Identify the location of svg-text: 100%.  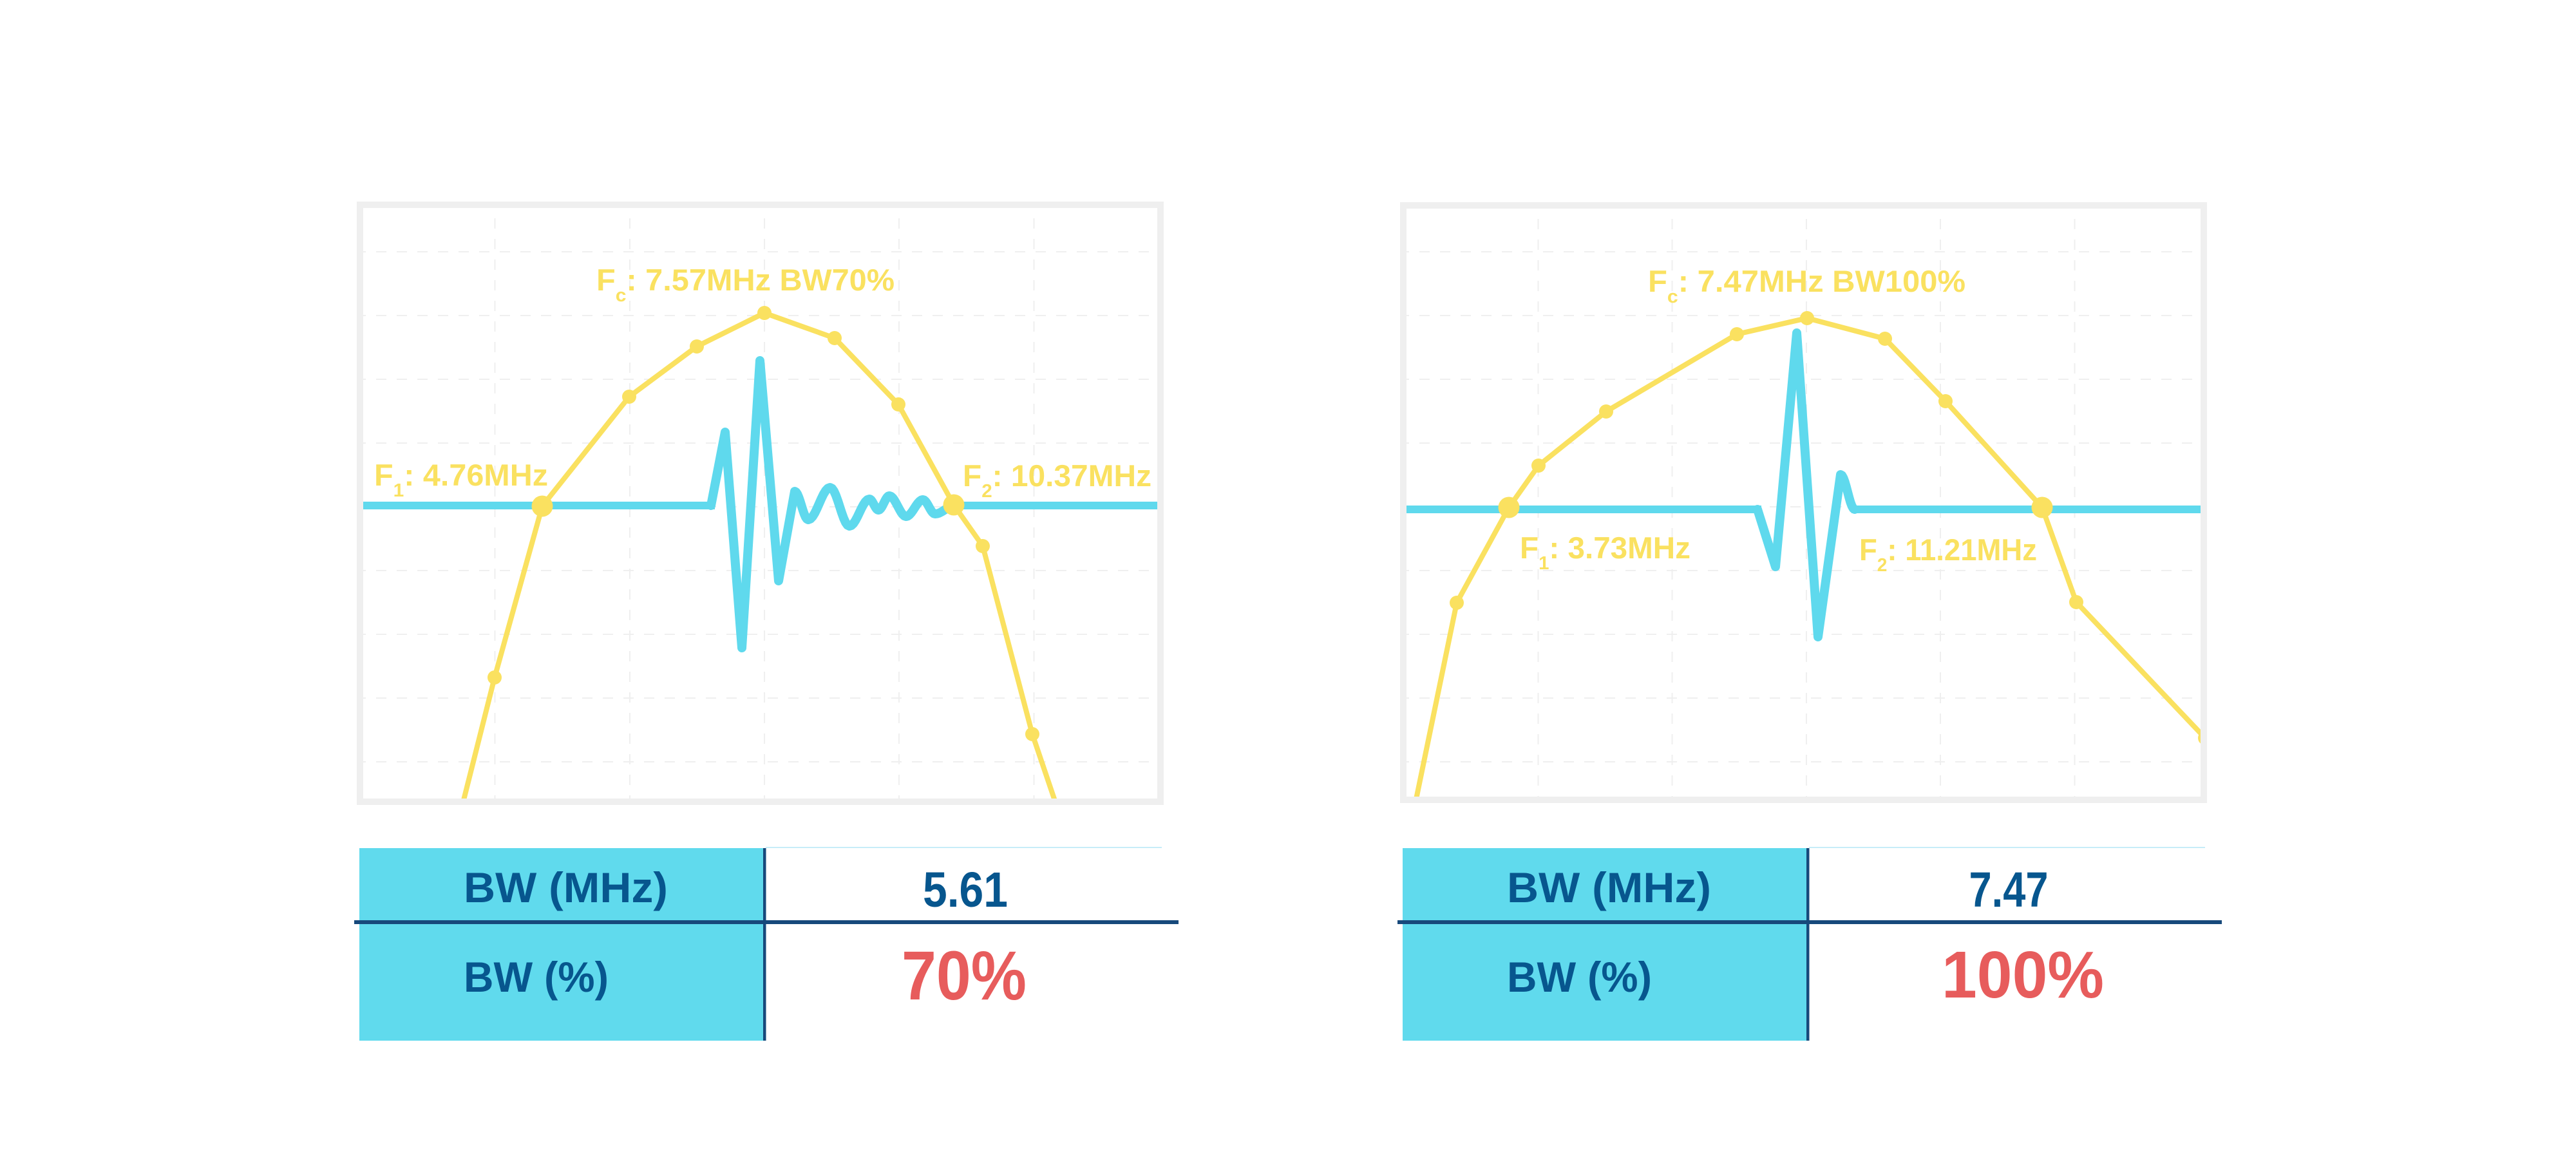
(2023, 975).